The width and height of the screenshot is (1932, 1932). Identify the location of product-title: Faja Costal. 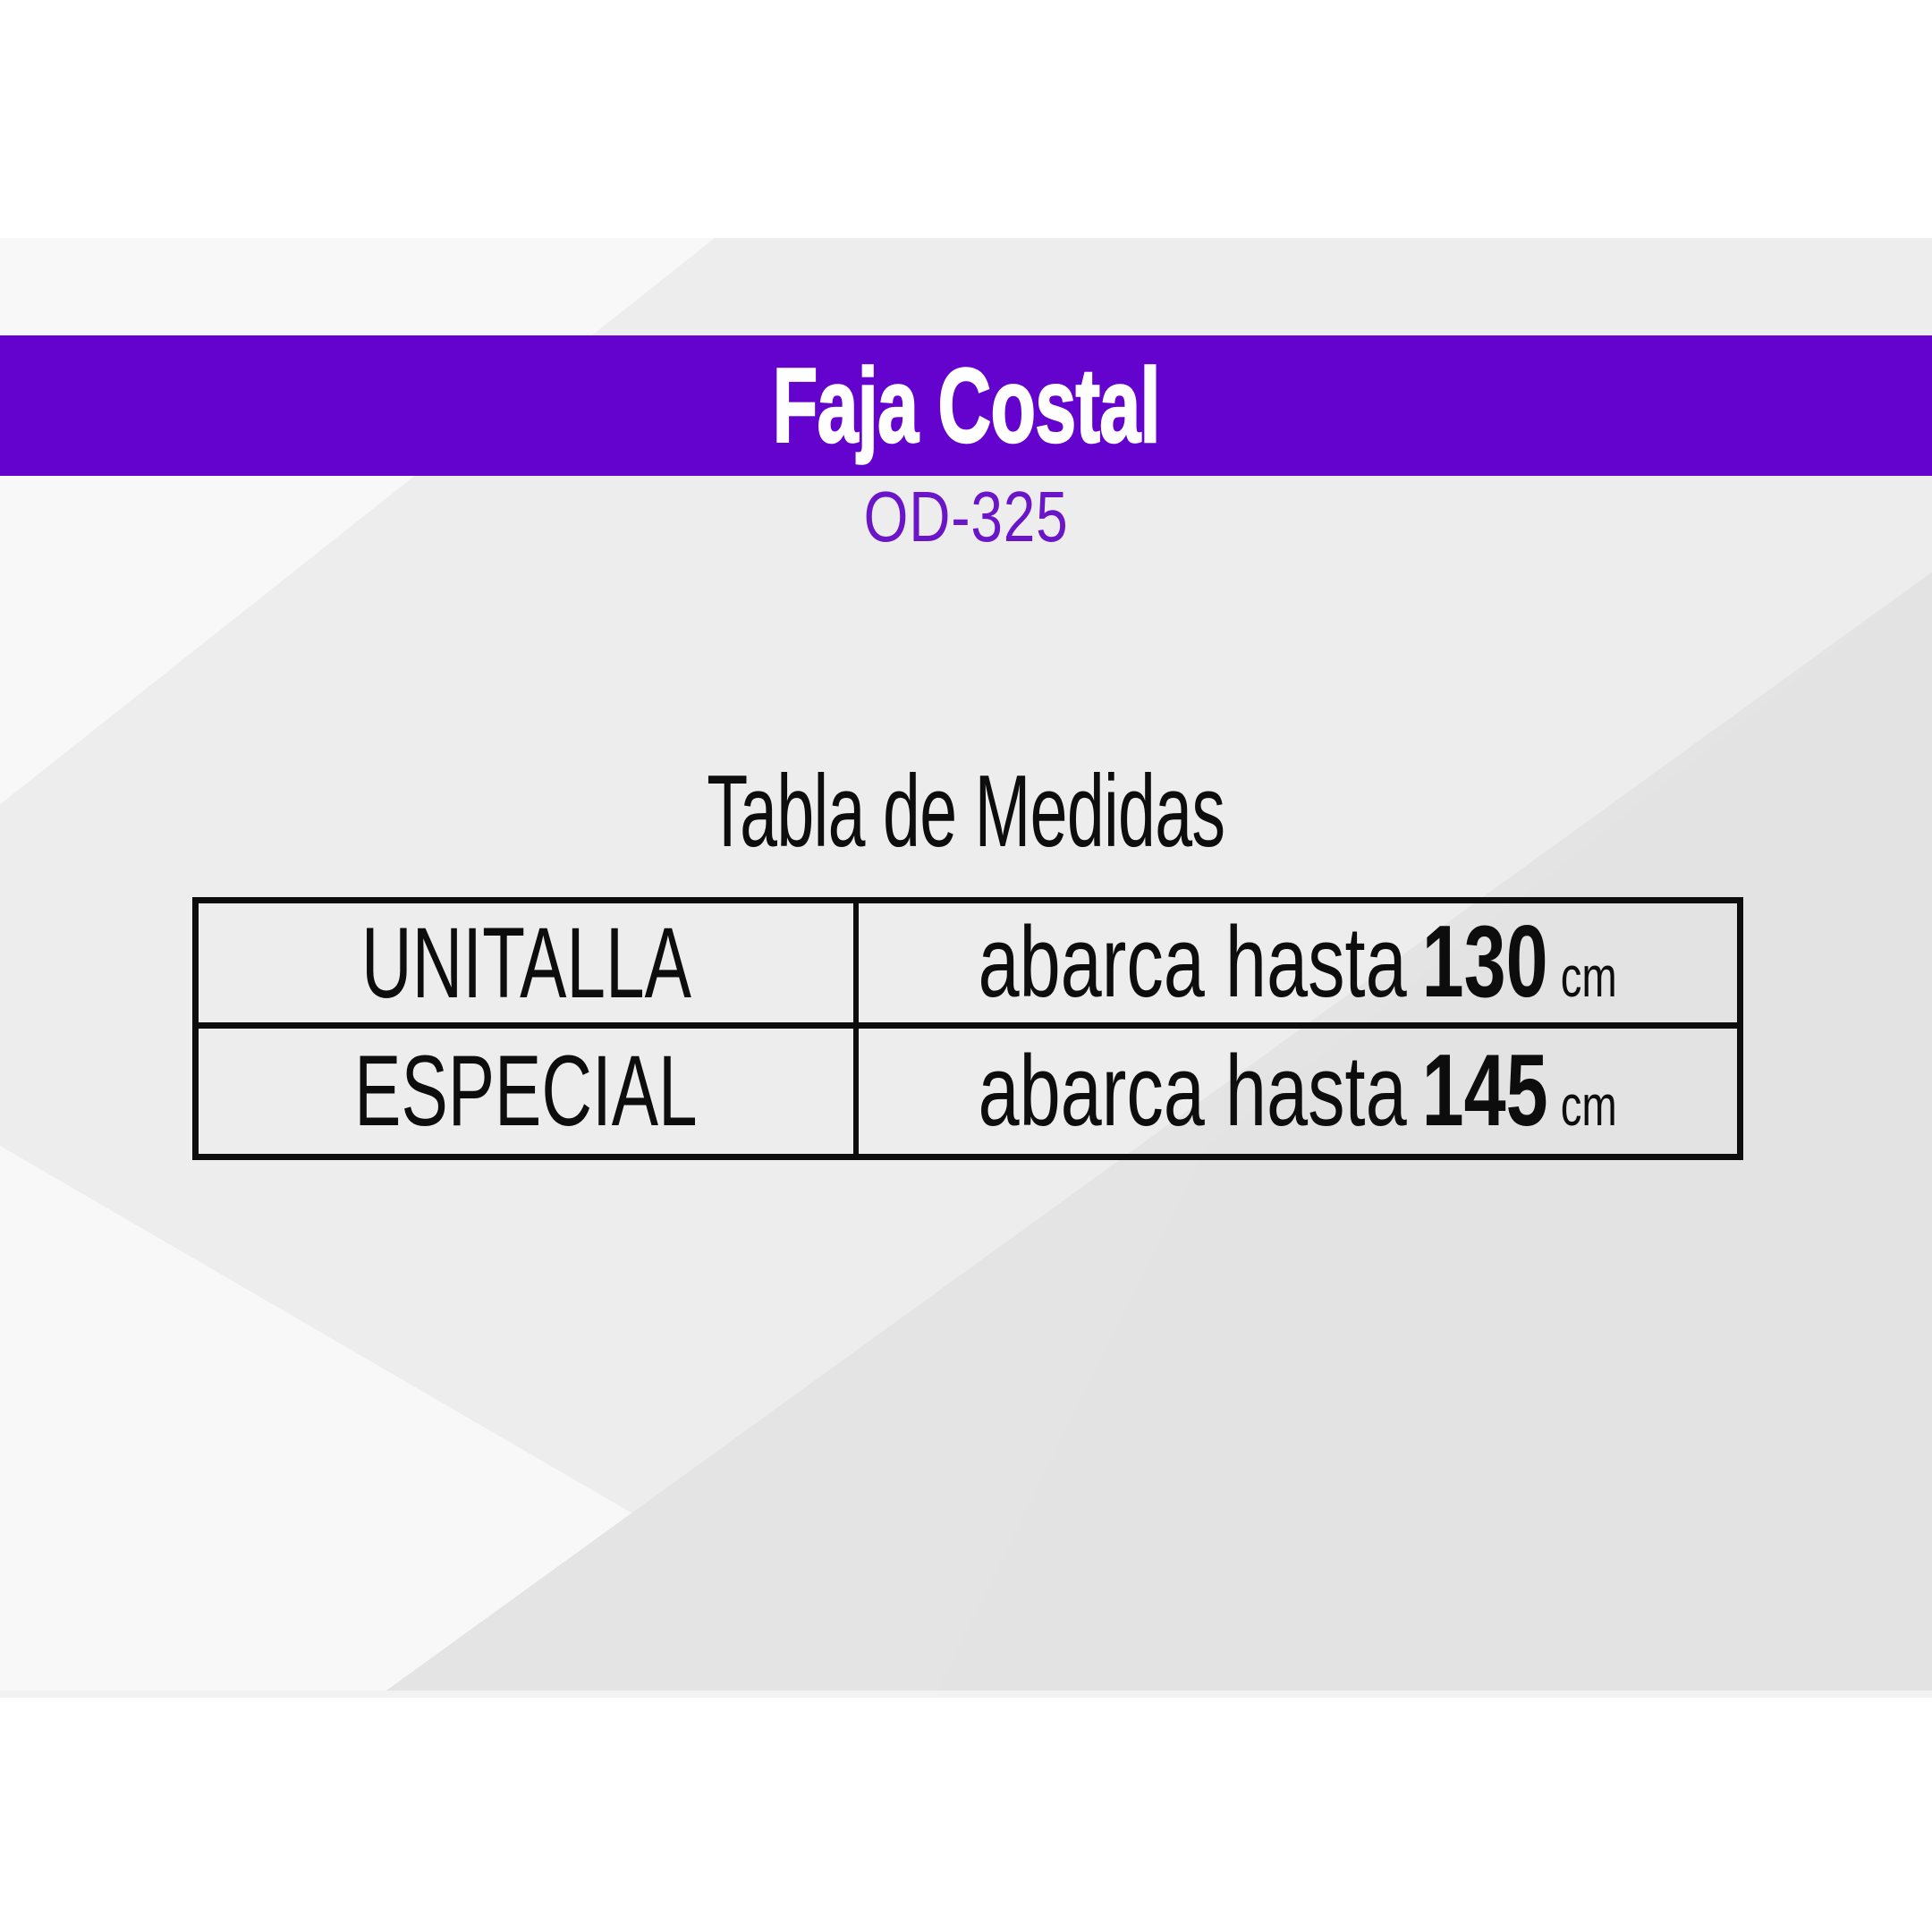
(966, 405).